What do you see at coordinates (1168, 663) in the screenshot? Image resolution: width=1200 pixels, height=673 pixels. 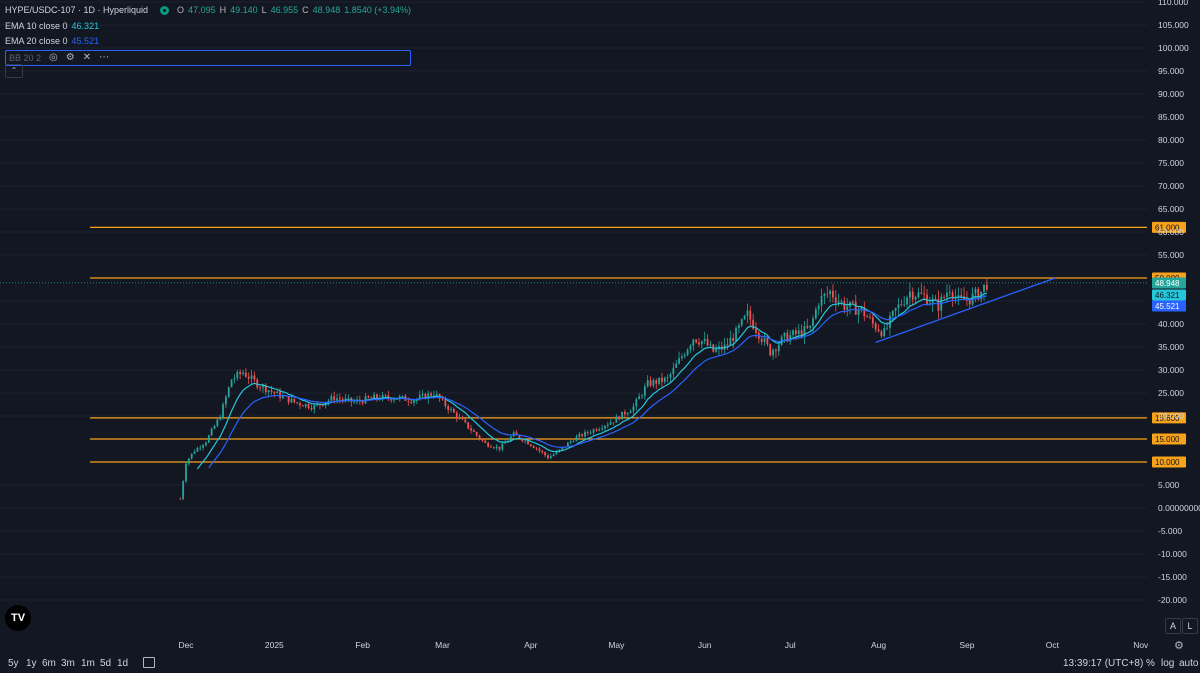 I see `log-scale-toggle: log` at bounding box center [1168, 663].